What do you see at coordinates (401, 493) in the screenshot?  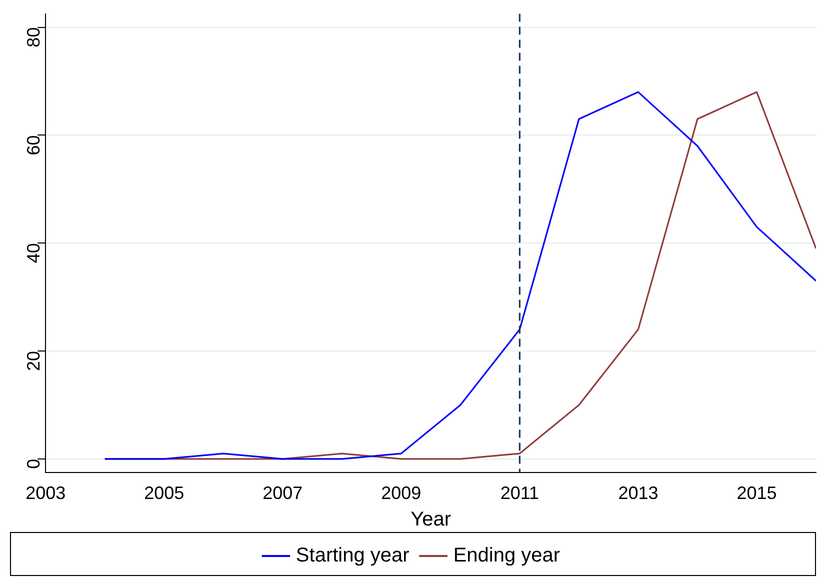 I see `x-tick-label: 2009` at bounding box center [401, 493].